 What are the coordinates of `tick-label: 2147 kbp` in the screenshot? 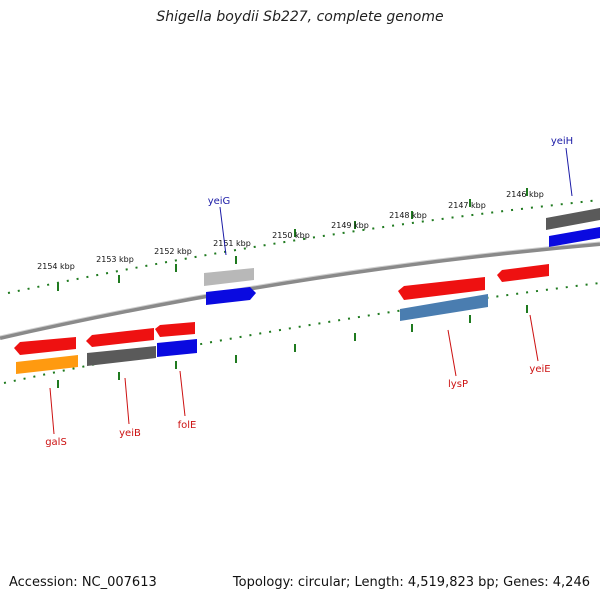 It's located at (467, 205).